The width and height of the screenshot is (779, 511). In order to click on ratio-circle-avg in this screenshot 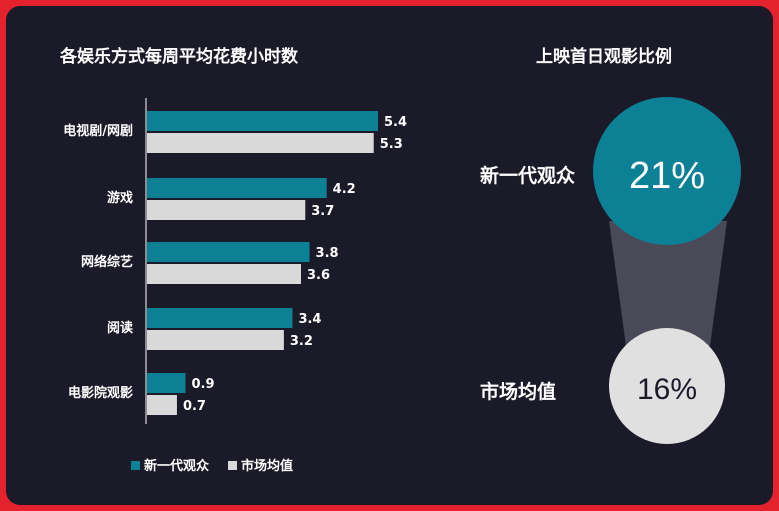, I will do `click(667, 386)`.